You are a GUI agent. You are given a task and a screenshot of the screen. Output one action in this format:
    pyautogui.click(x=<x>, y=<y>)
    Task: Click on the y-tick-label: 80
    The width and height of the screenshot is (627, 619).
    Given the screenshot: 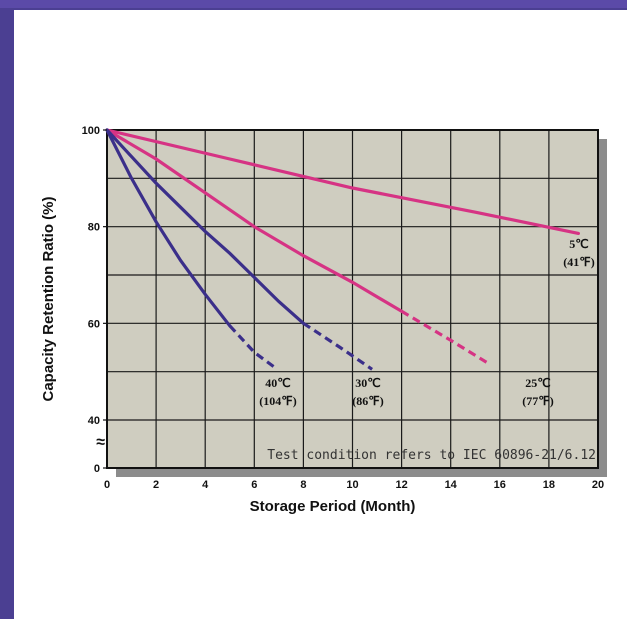 What is the action you would take?
    pyautogui.click(x=94, y=228)
    